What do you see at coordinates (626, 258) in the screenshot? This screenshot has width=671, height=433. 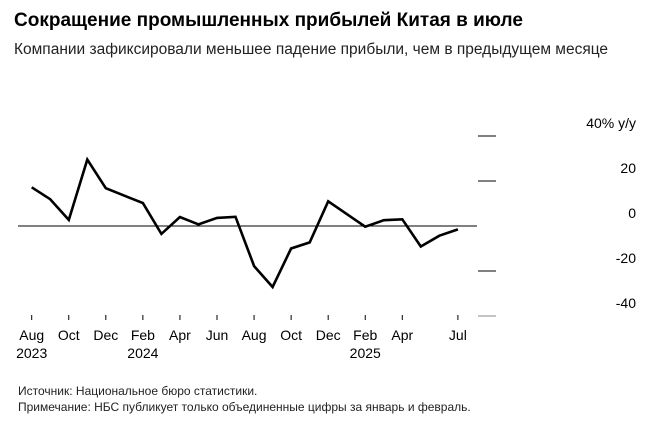 I see `y-tick-label: -20` at bounding box center [626, 258].